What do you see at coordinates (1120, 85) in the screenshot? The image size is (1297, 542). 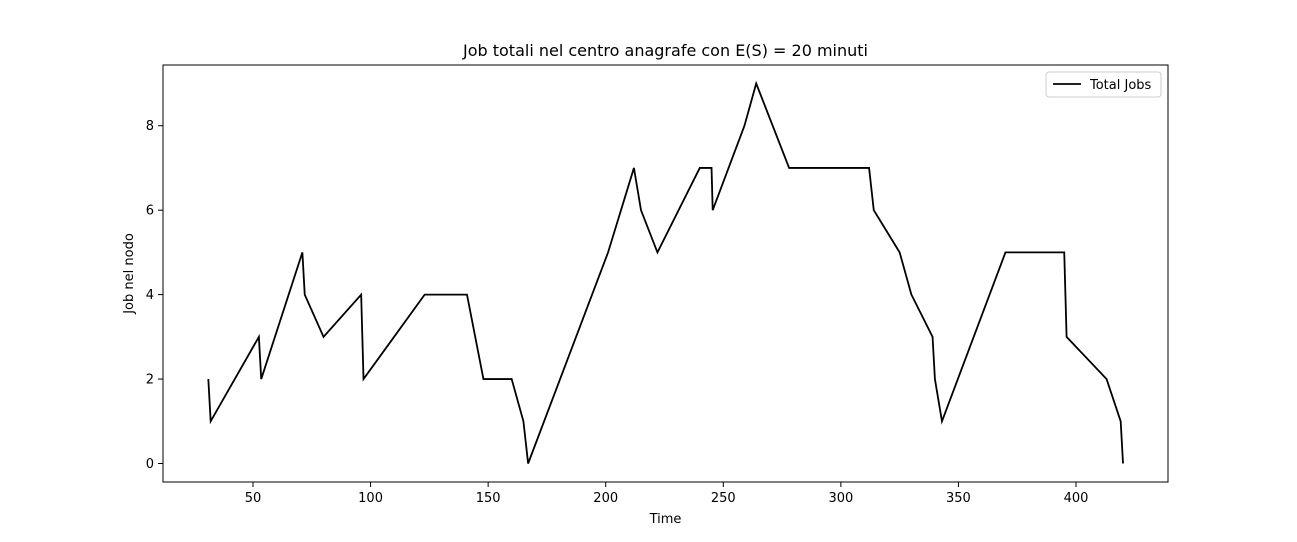 I see `legend-label-total-jobs: Total Jobs` at bounding box center [1120, 85].